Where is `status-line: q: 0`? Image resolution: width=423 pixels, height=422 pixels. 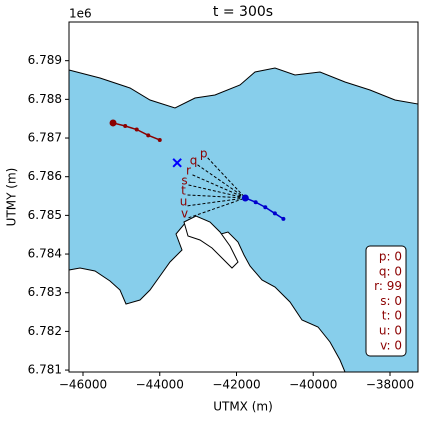 status-line: q: 0 is located at coordinates (390, 271).